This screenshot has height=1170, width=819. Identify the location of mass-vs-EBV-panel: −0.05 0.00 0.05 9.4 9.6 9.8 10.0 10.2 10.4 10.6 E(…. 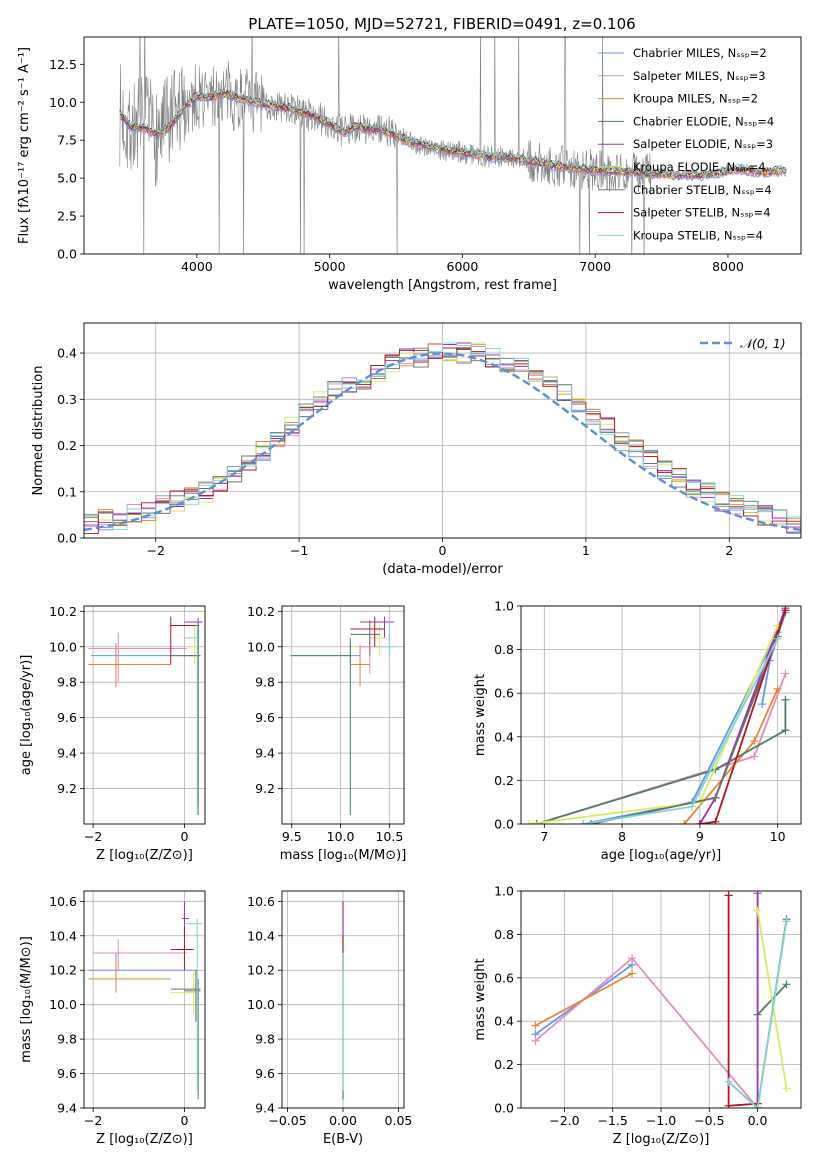
(329, 1018).